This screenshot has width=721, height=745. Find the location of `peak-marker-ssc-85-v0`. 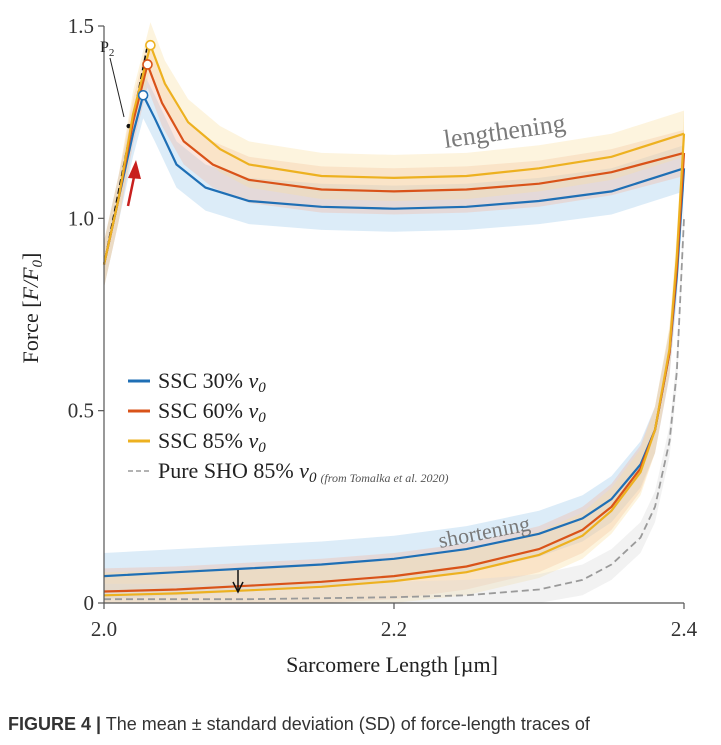

peak-marker-ssc-85-v0 is located at coordinates (150, 45).